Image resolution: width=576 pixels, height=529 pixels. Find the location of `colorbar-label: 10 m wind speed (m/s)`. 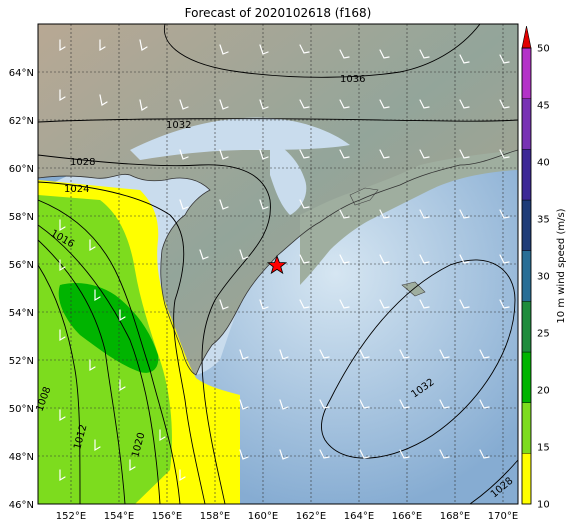

colorbar-label: 10 m wind speed (m/s) is located at coordinates (561, 265).